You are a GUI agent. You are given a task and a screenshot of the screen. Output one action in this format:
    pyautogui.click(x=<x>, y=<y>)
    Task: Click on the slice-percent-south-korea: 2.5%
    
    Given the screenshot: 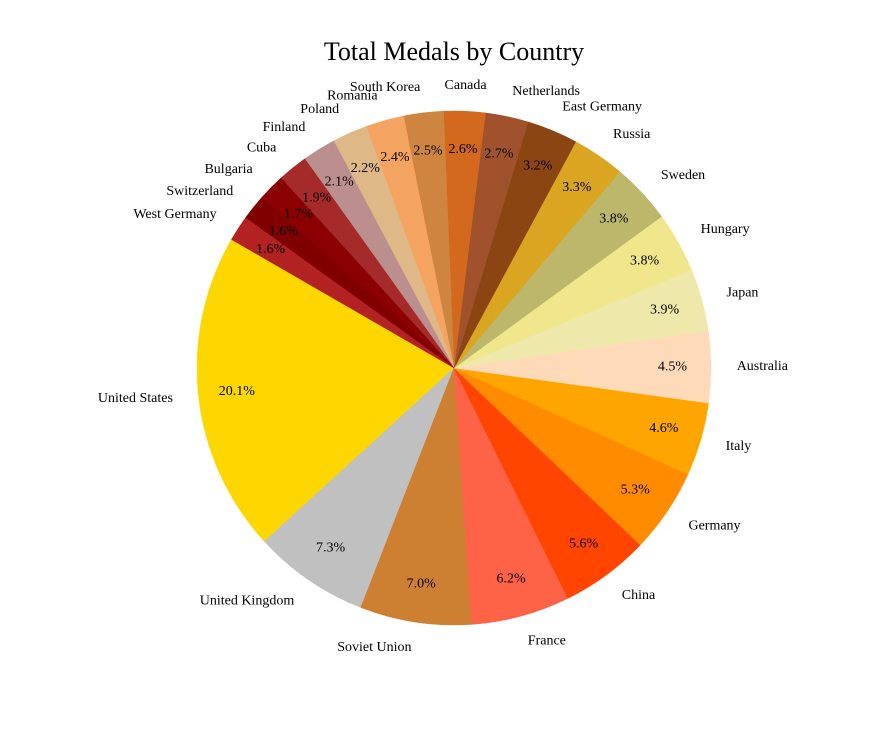 What is the action you would take?
    pyautogui.click(x=428, y=151)
    